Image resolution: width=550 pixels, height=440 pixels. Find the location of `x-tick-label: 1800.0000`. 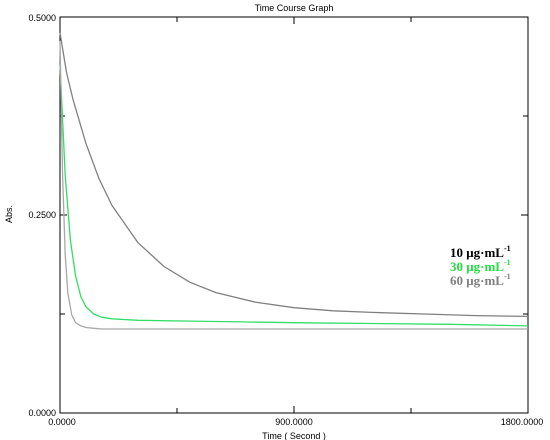

x-tick-label: 1800.0000 is located at coordinates (522, 422).